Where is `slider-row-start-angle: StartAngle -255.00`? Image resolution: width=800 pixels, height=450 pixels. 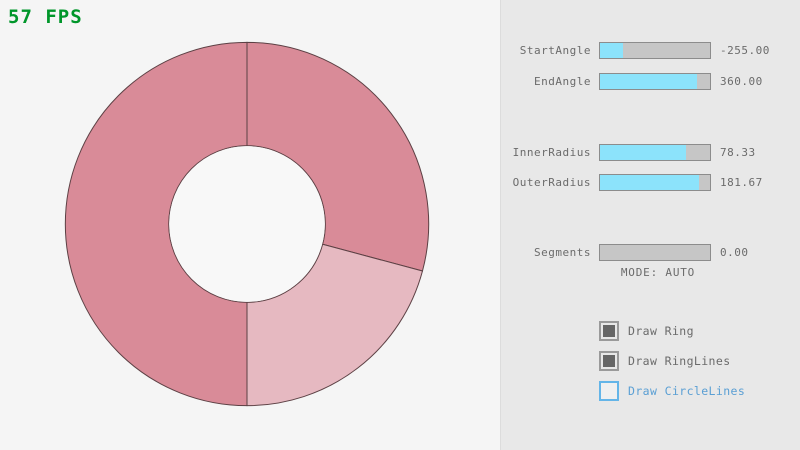 slider-row-start-angle: StartAngle -255.00 is located at coordinates (650, 50).